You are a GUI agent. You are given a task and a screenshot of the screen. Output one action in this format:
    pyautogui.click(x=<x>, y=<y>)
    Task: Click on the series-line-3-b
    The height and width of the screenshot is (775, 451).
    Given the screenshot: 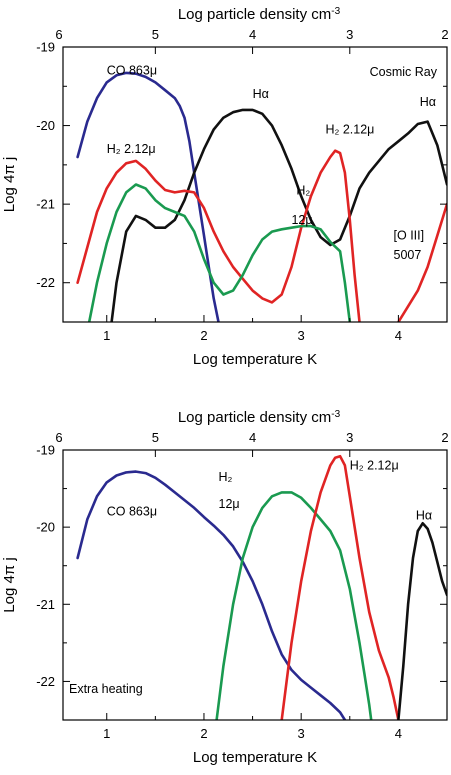 What is the action you would take?
    pyautogui.click(x=421, y=262)
    